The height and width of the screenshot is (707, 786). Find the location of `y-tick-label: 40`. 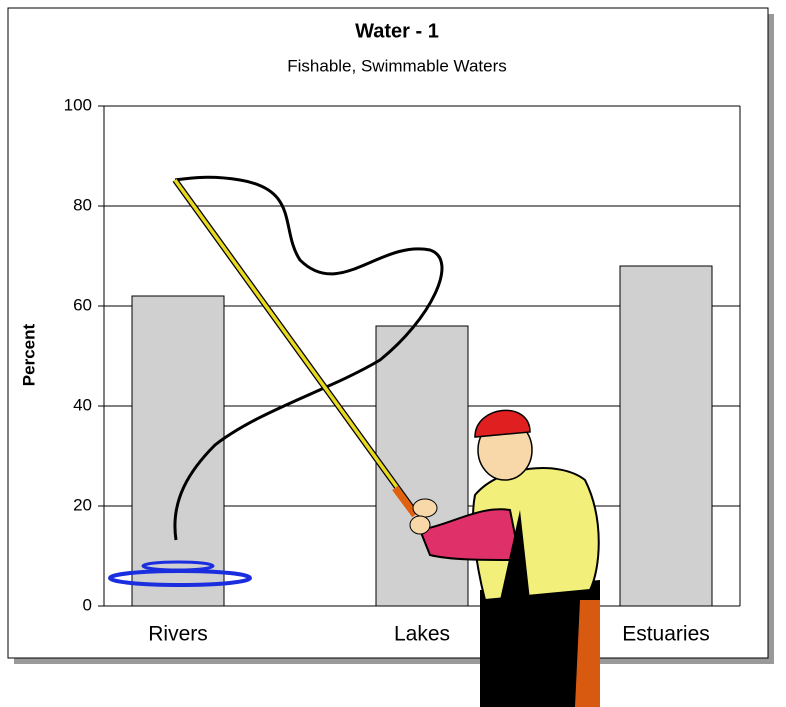

y-tick-label: 40 is located at coordinates (82, 404).